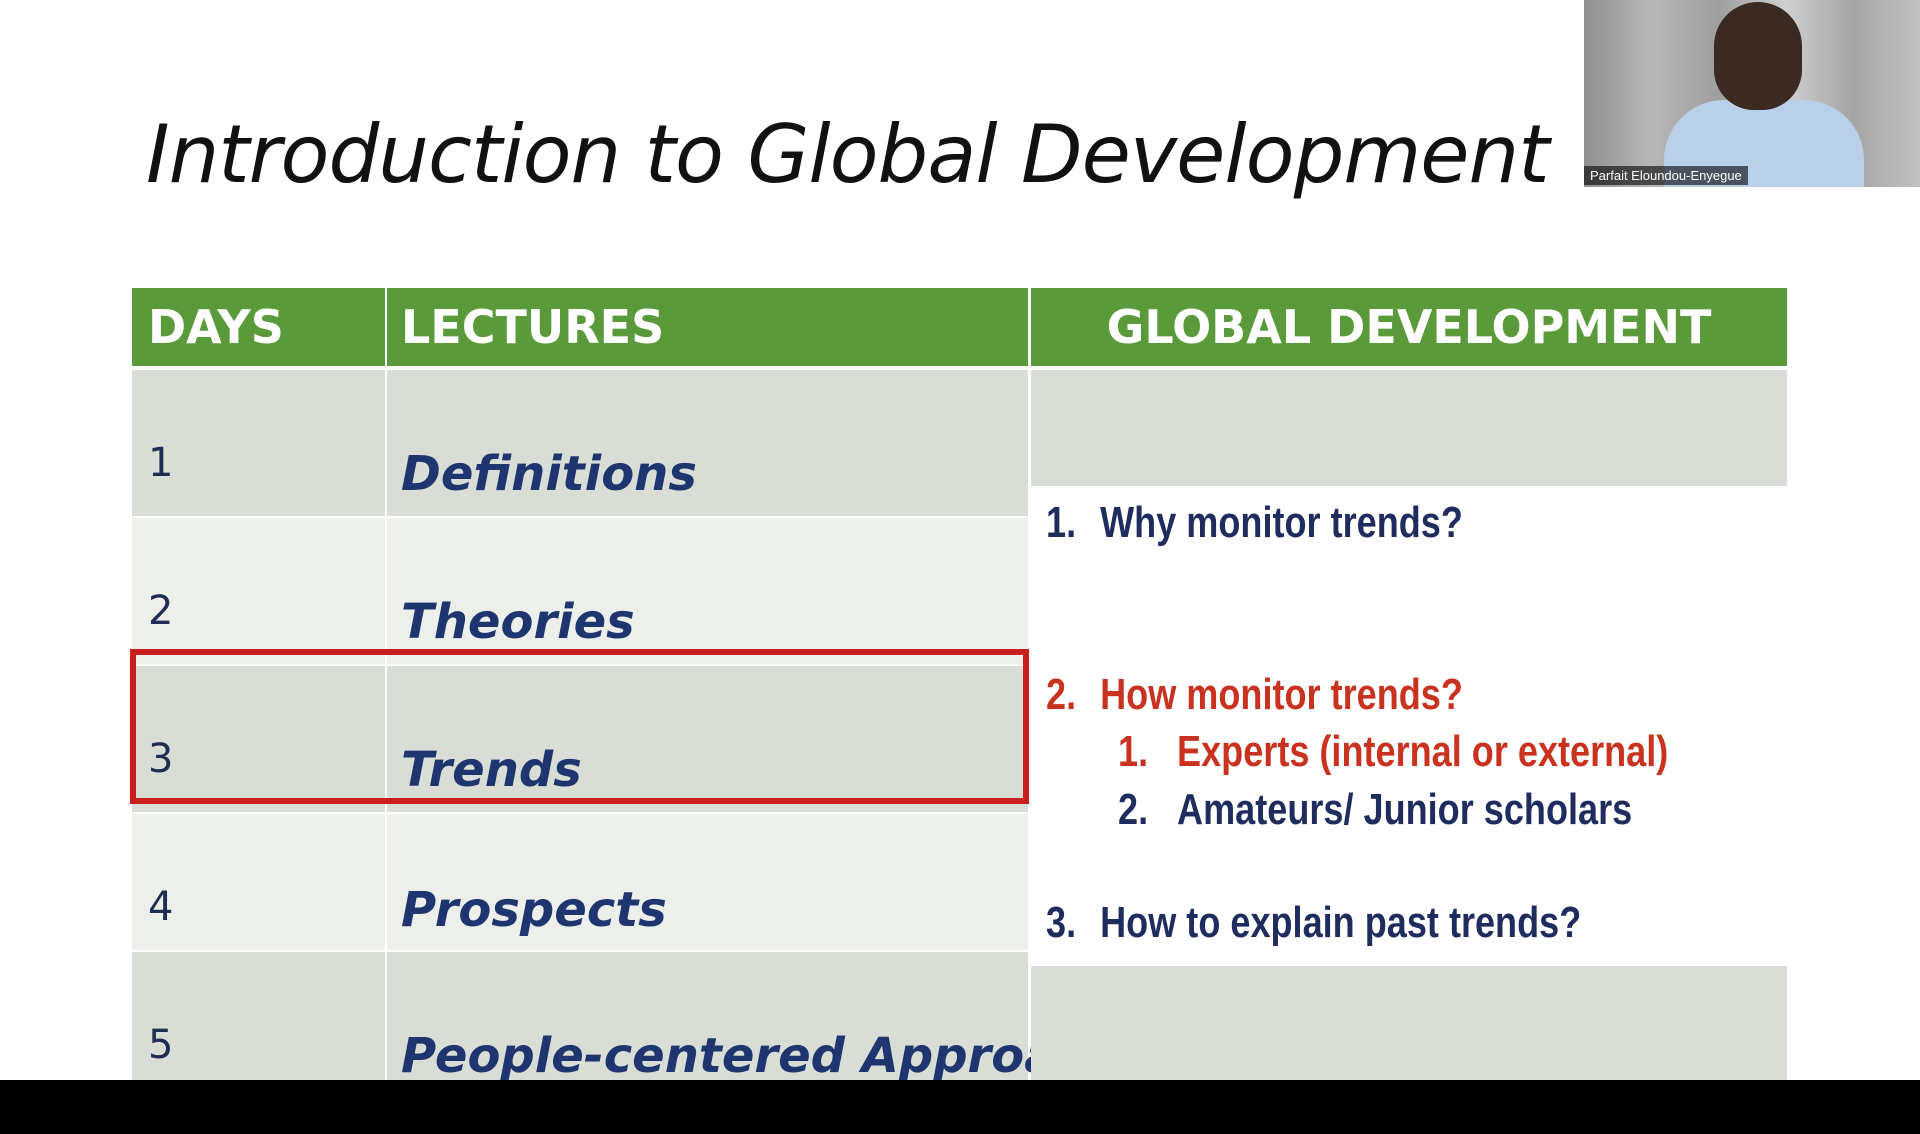 The image size is (1920, 1134). What do you see at coordinates (161, 1045) in the screenshot?
I see `day-number: 5` at bounding box center [161, 1045].